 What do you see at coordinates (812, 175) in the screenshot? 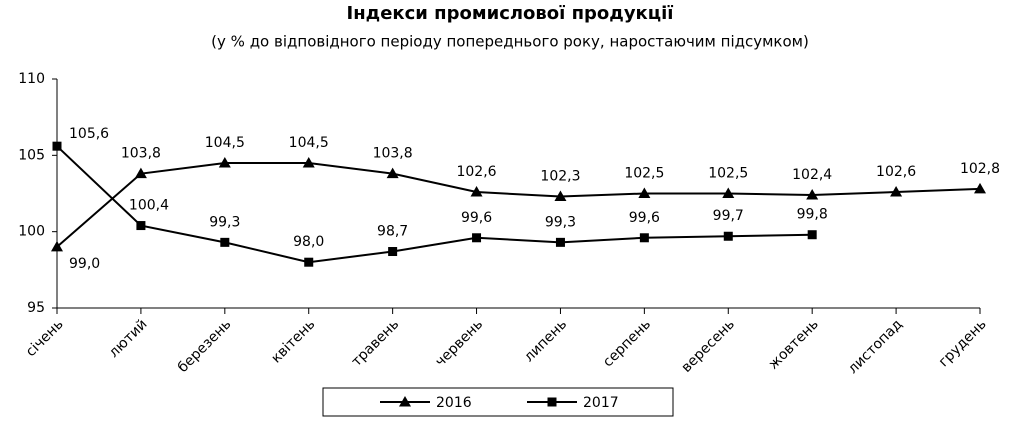
I see `data-label: 102,4` at bounding box center [812, 175].